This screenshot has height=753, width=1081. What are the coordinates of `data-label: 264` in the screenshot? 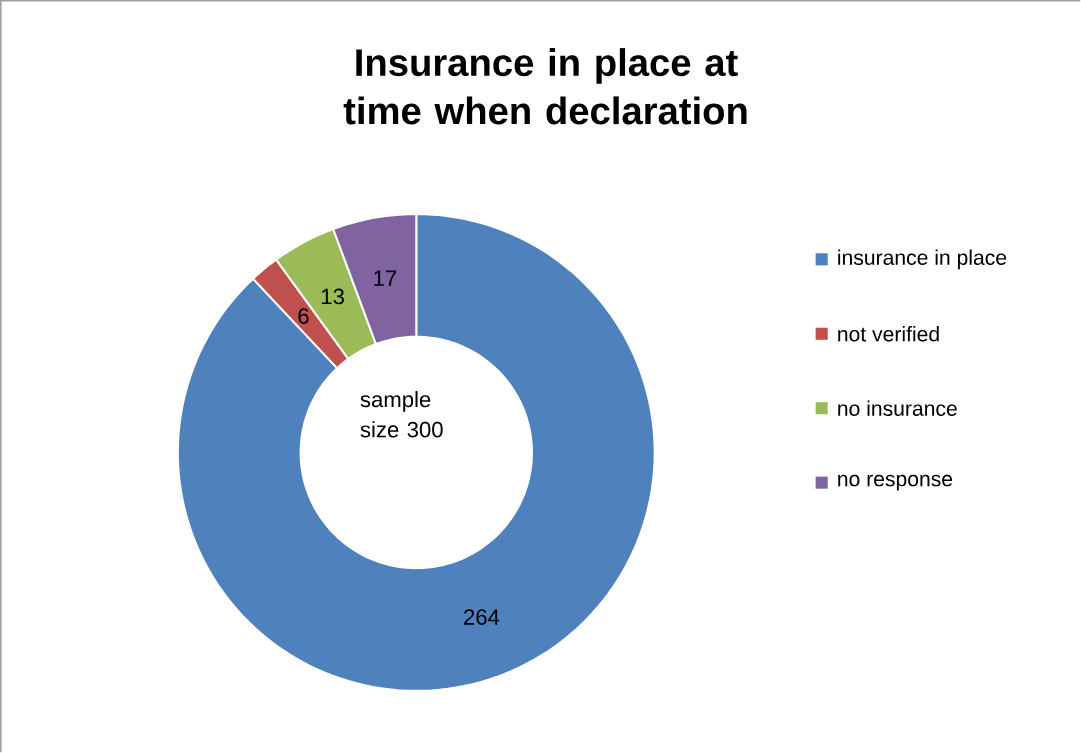 It's located at (482, 617).